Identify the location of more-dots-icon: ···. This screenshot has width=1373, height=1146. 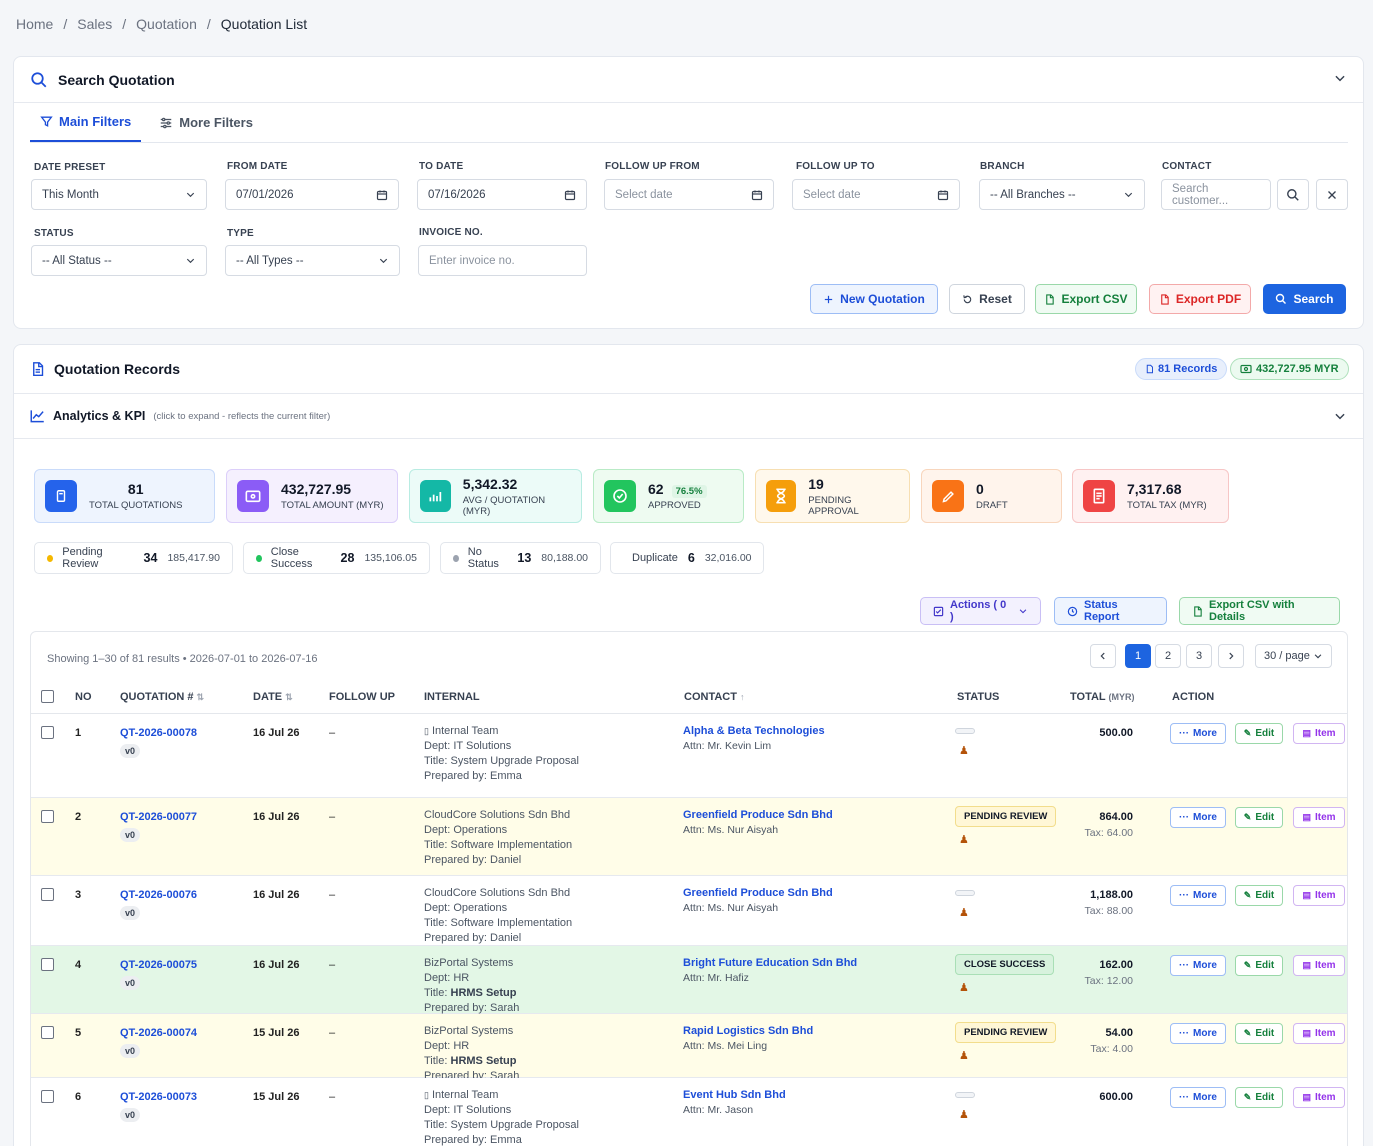
(1184, 895).